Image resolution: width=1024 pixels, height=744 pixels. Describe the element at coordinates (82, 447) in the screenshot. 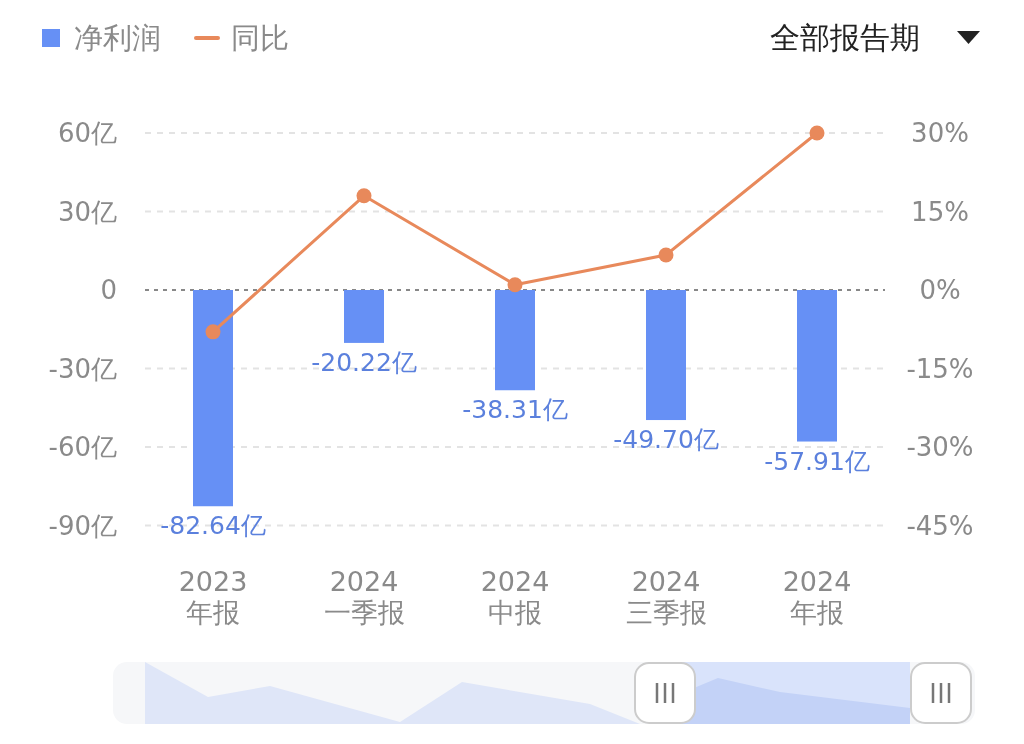

I see `y-tick-label: -60亿` at that location.